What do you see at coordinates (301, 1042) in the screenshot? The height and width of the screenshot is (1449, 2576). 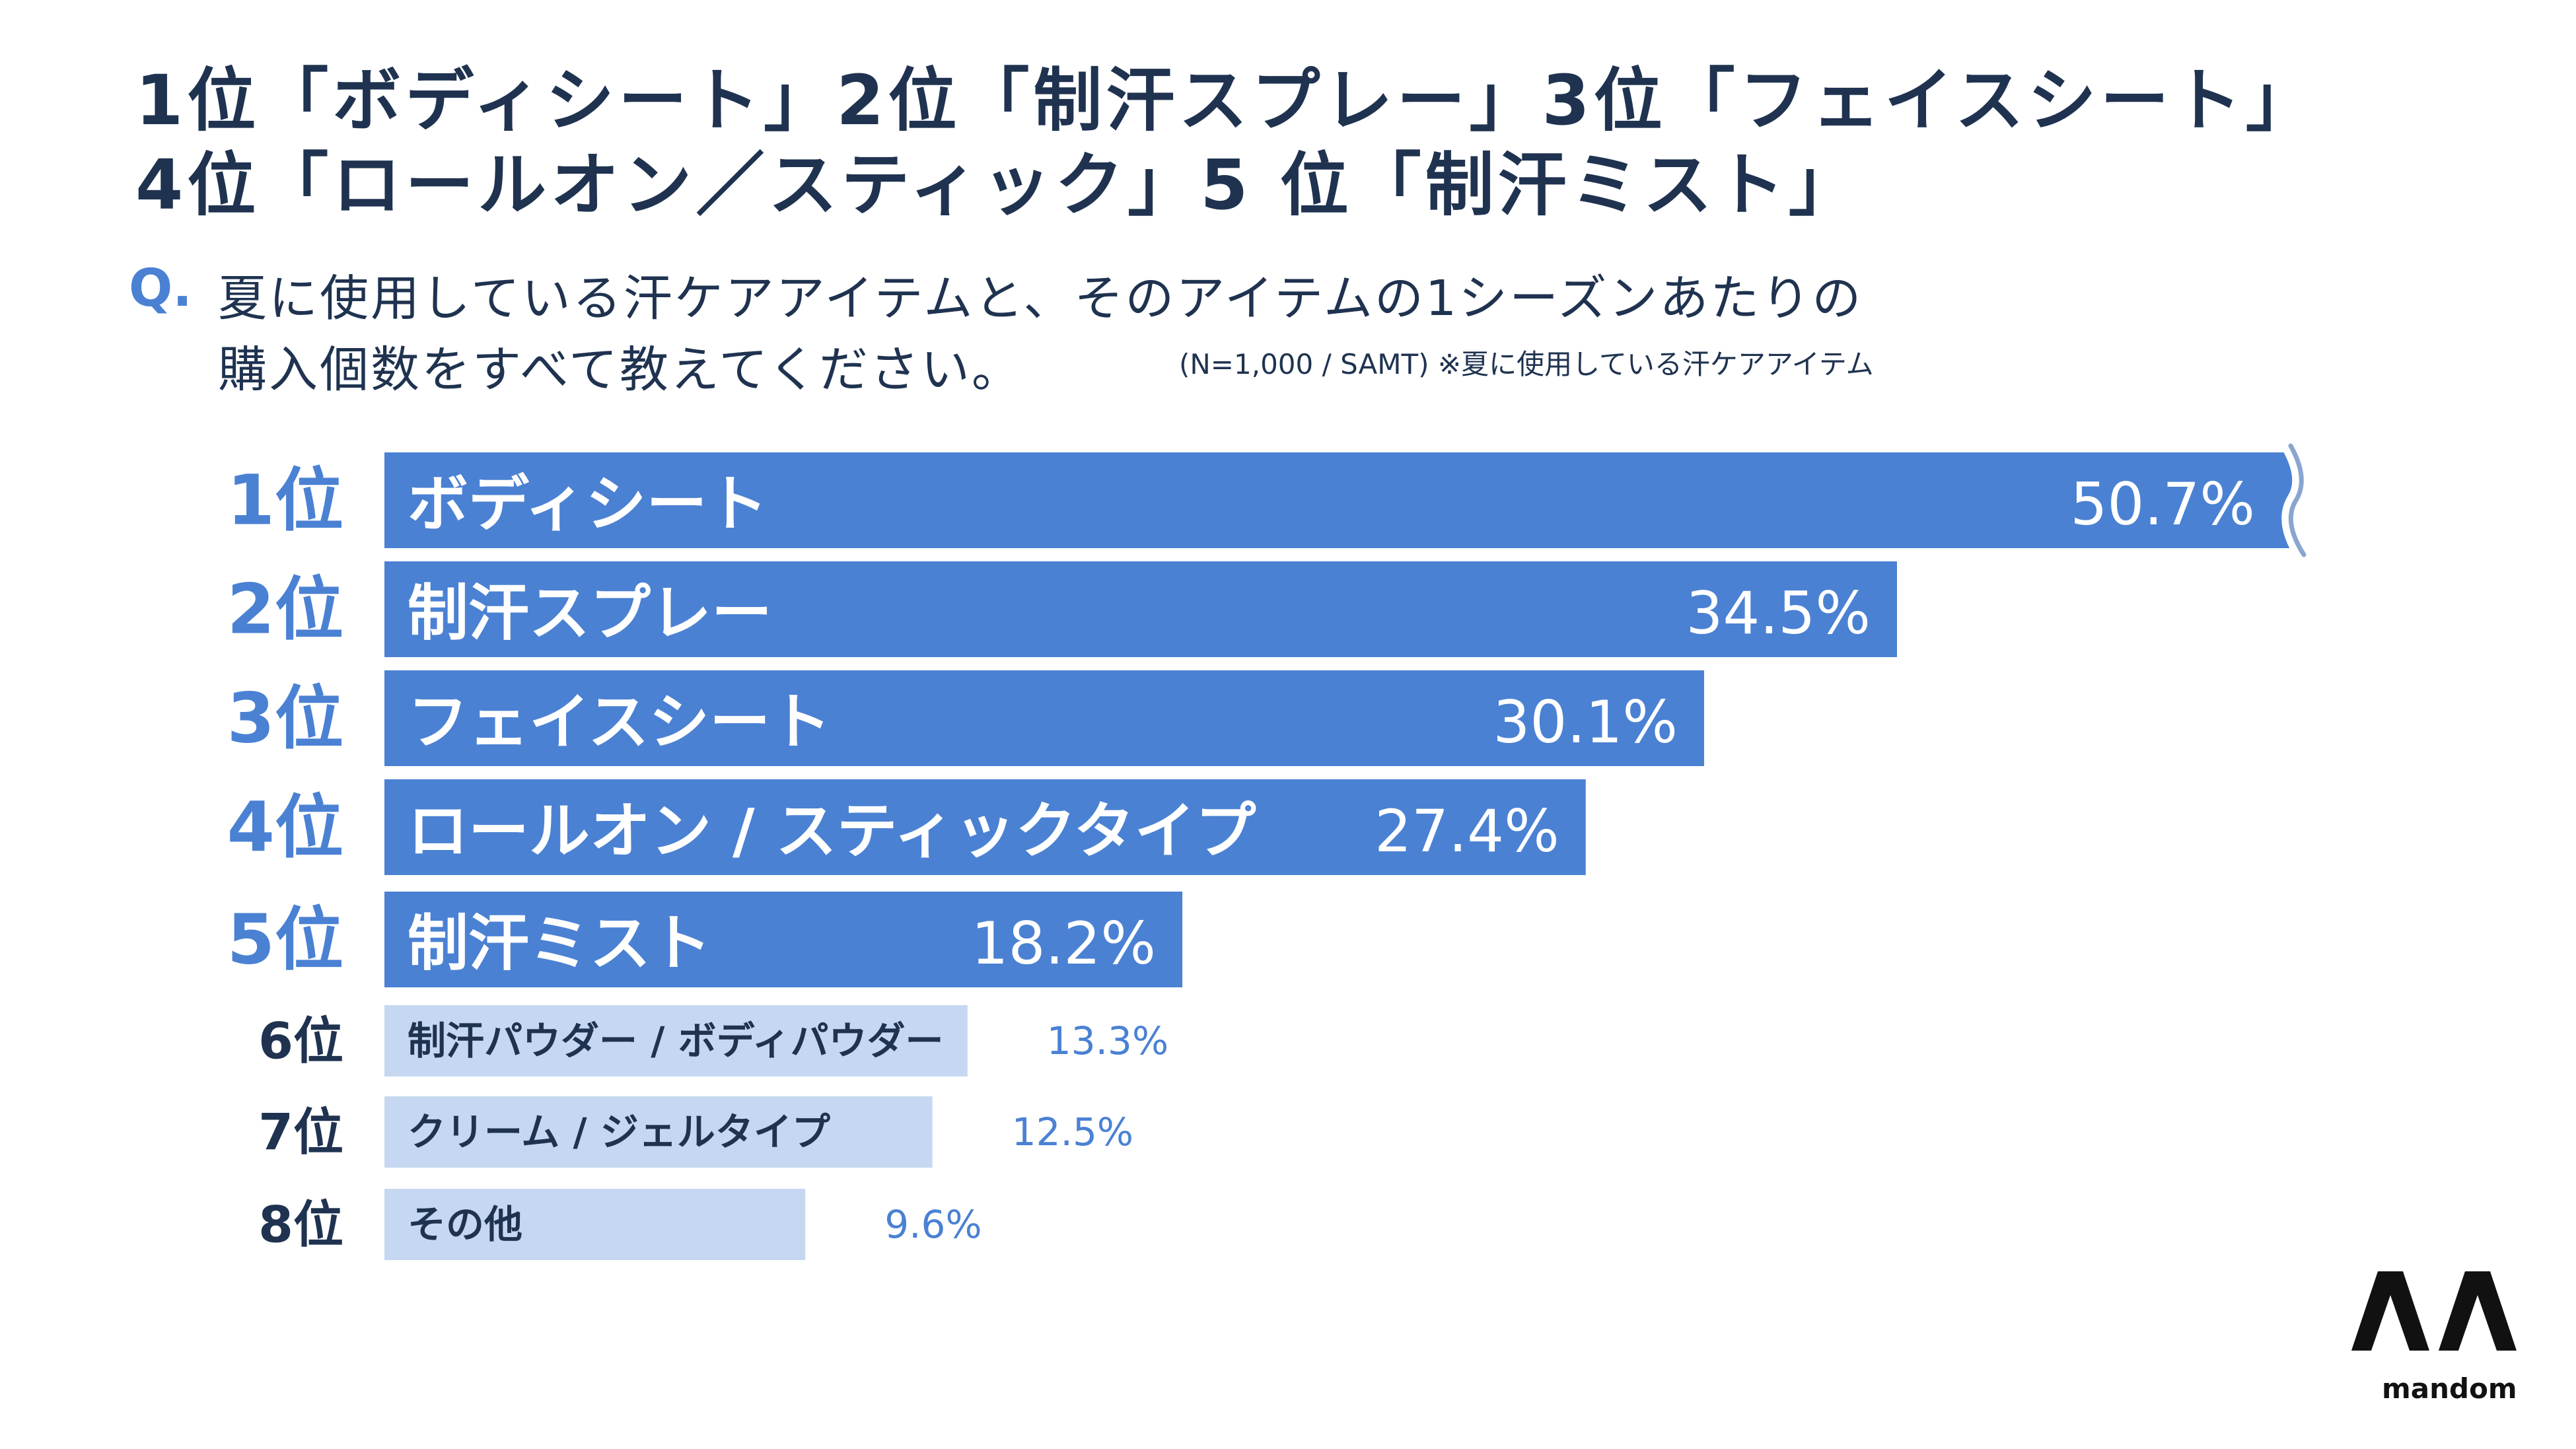 I see `rank-label-6: 6位` at bounding box center [301, 1042].